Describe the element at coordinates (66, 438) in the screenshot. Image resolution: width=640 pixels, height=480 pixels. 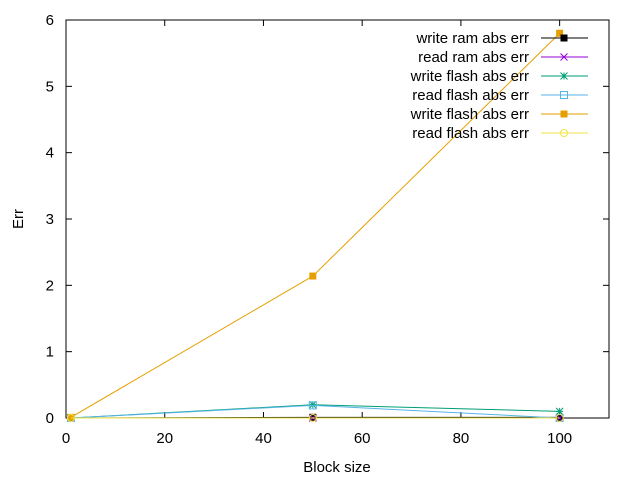
I see `x-tick-label: 0` at that location.